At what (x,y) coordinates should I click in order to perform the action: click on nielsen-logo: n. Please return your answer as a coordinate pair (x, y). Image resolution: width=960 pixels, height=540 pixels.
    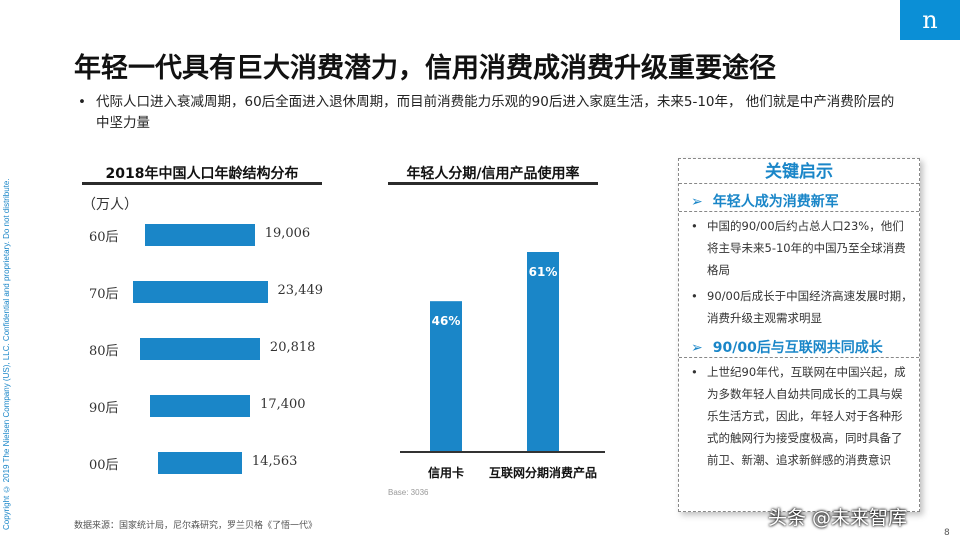
    Looking at the image, I should click on (930, 20).